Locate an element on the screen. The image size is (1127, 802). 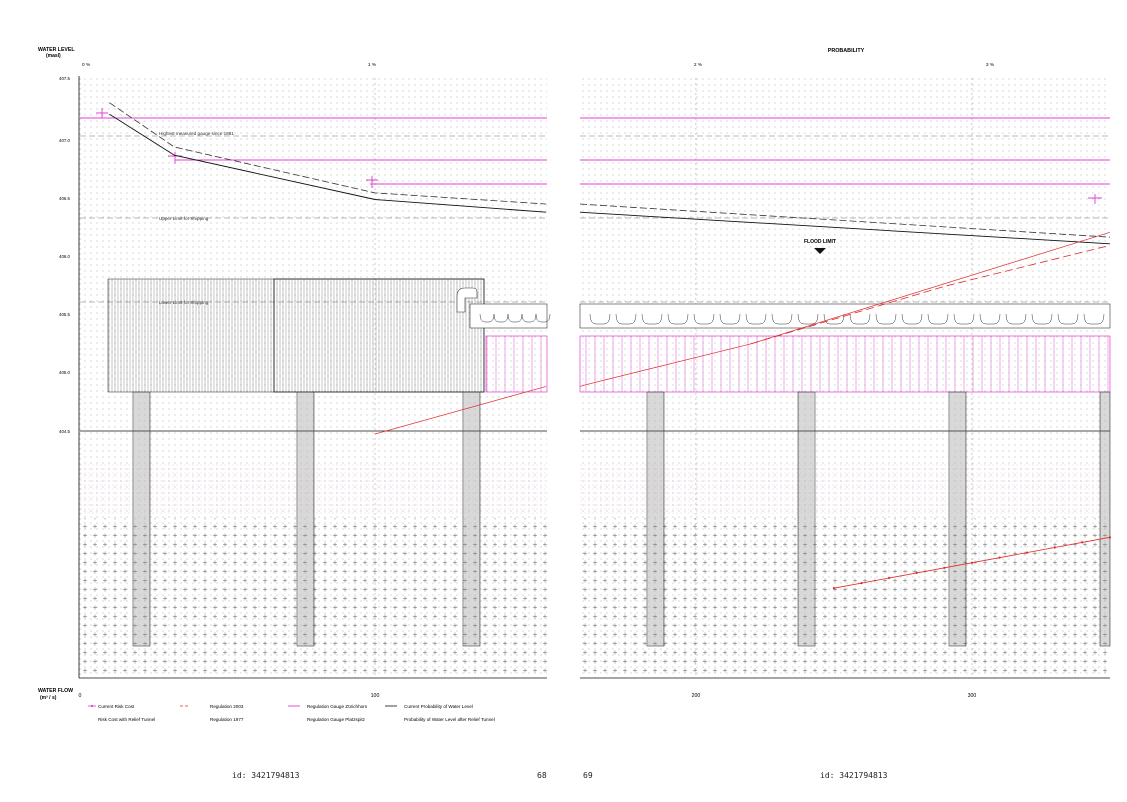
magenta-block-right is located at coordinates (845, 364).